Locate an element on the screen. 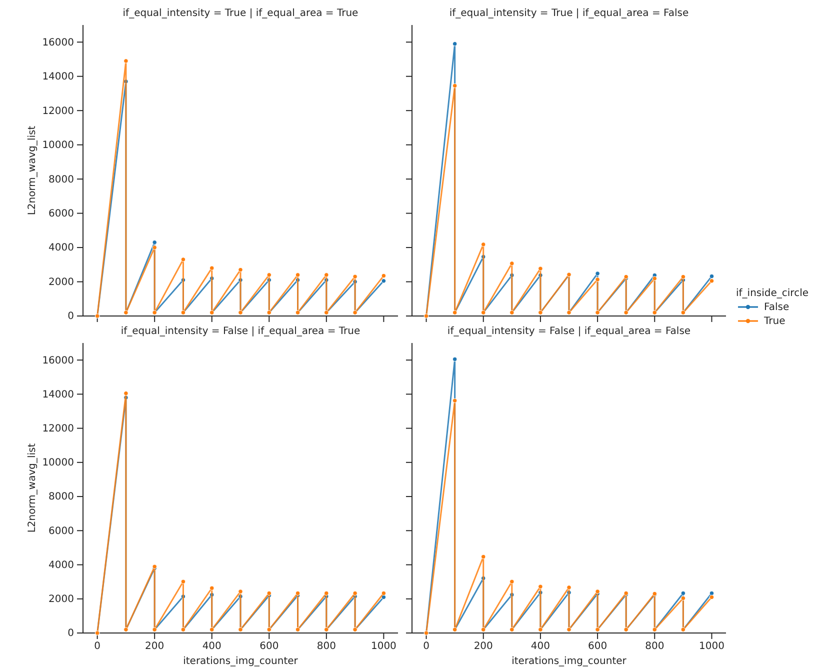 Image resolution: width=825 pixels, height=668 pixels. chart-title: if_equal_intensity = True | if_equal_area = True is located at coordinates (240, 13).